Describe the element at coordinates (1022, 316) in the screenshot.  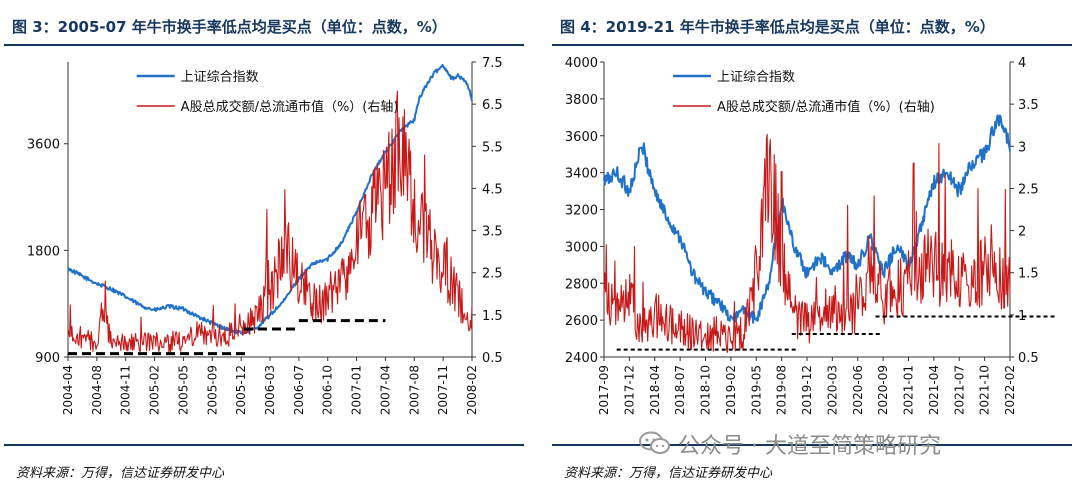
I see `right-tick-label: 1` at that location.